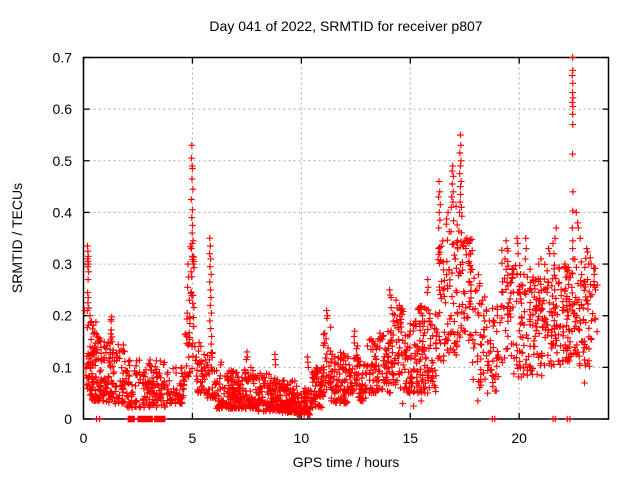 The height and width of the screenshot is (480, 640). Describe the element at coordinates (302, 438) in the screenshot. I see `x-tick-label: 10` at that location.